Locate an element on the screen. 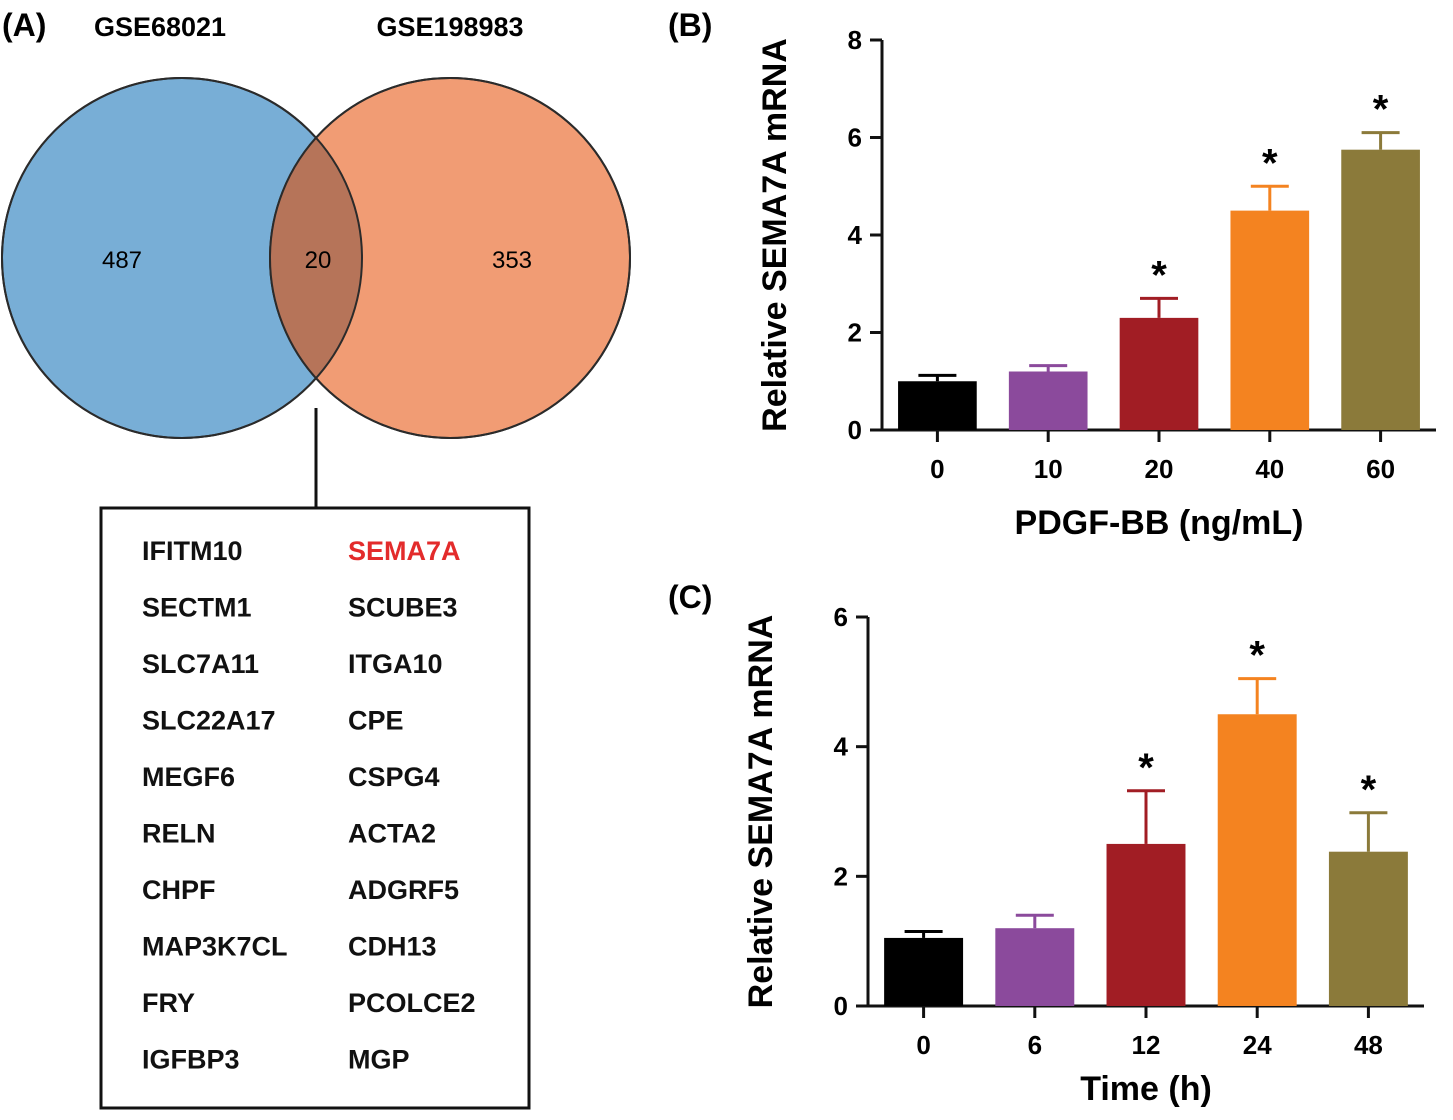 Image resolution: width=1453 pixels, height=1120 pixels. x-tick-label: 20 is located at coordinates (1159, 469).